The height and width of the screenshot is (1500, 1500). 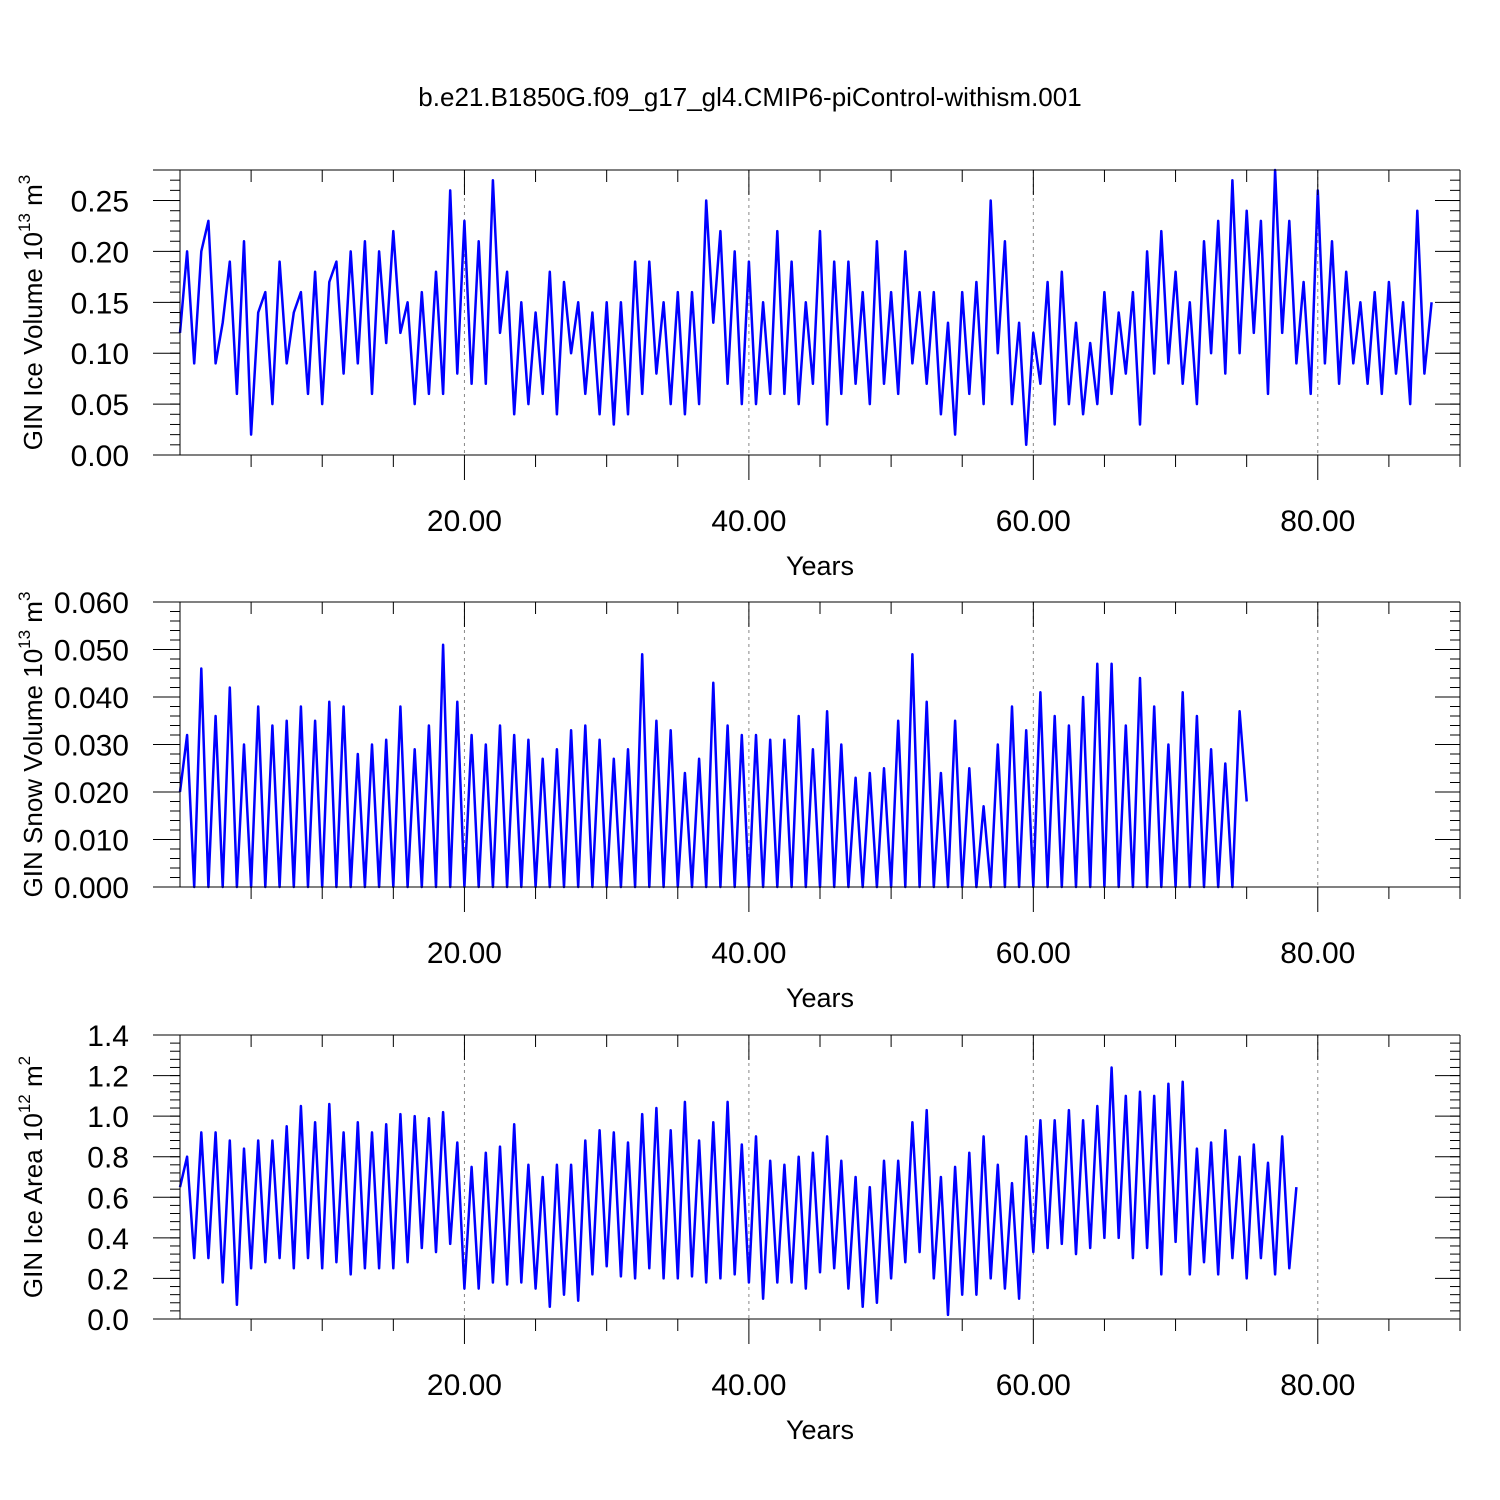 What do you see at coordinates (91, 603) in the screenshot?
I see `y-tick-label: 0.060` at bounding box center [91, 603].